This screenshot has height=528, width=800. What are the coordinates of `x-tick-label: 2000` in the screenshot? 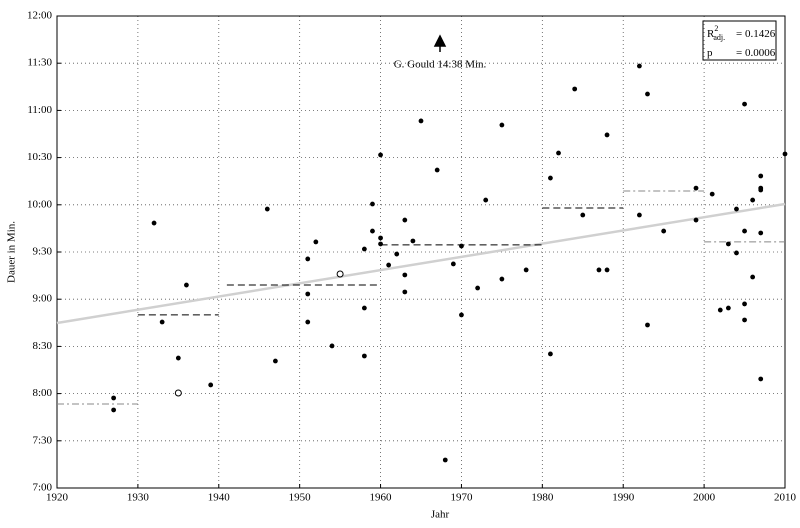 It's located at (704, 498).